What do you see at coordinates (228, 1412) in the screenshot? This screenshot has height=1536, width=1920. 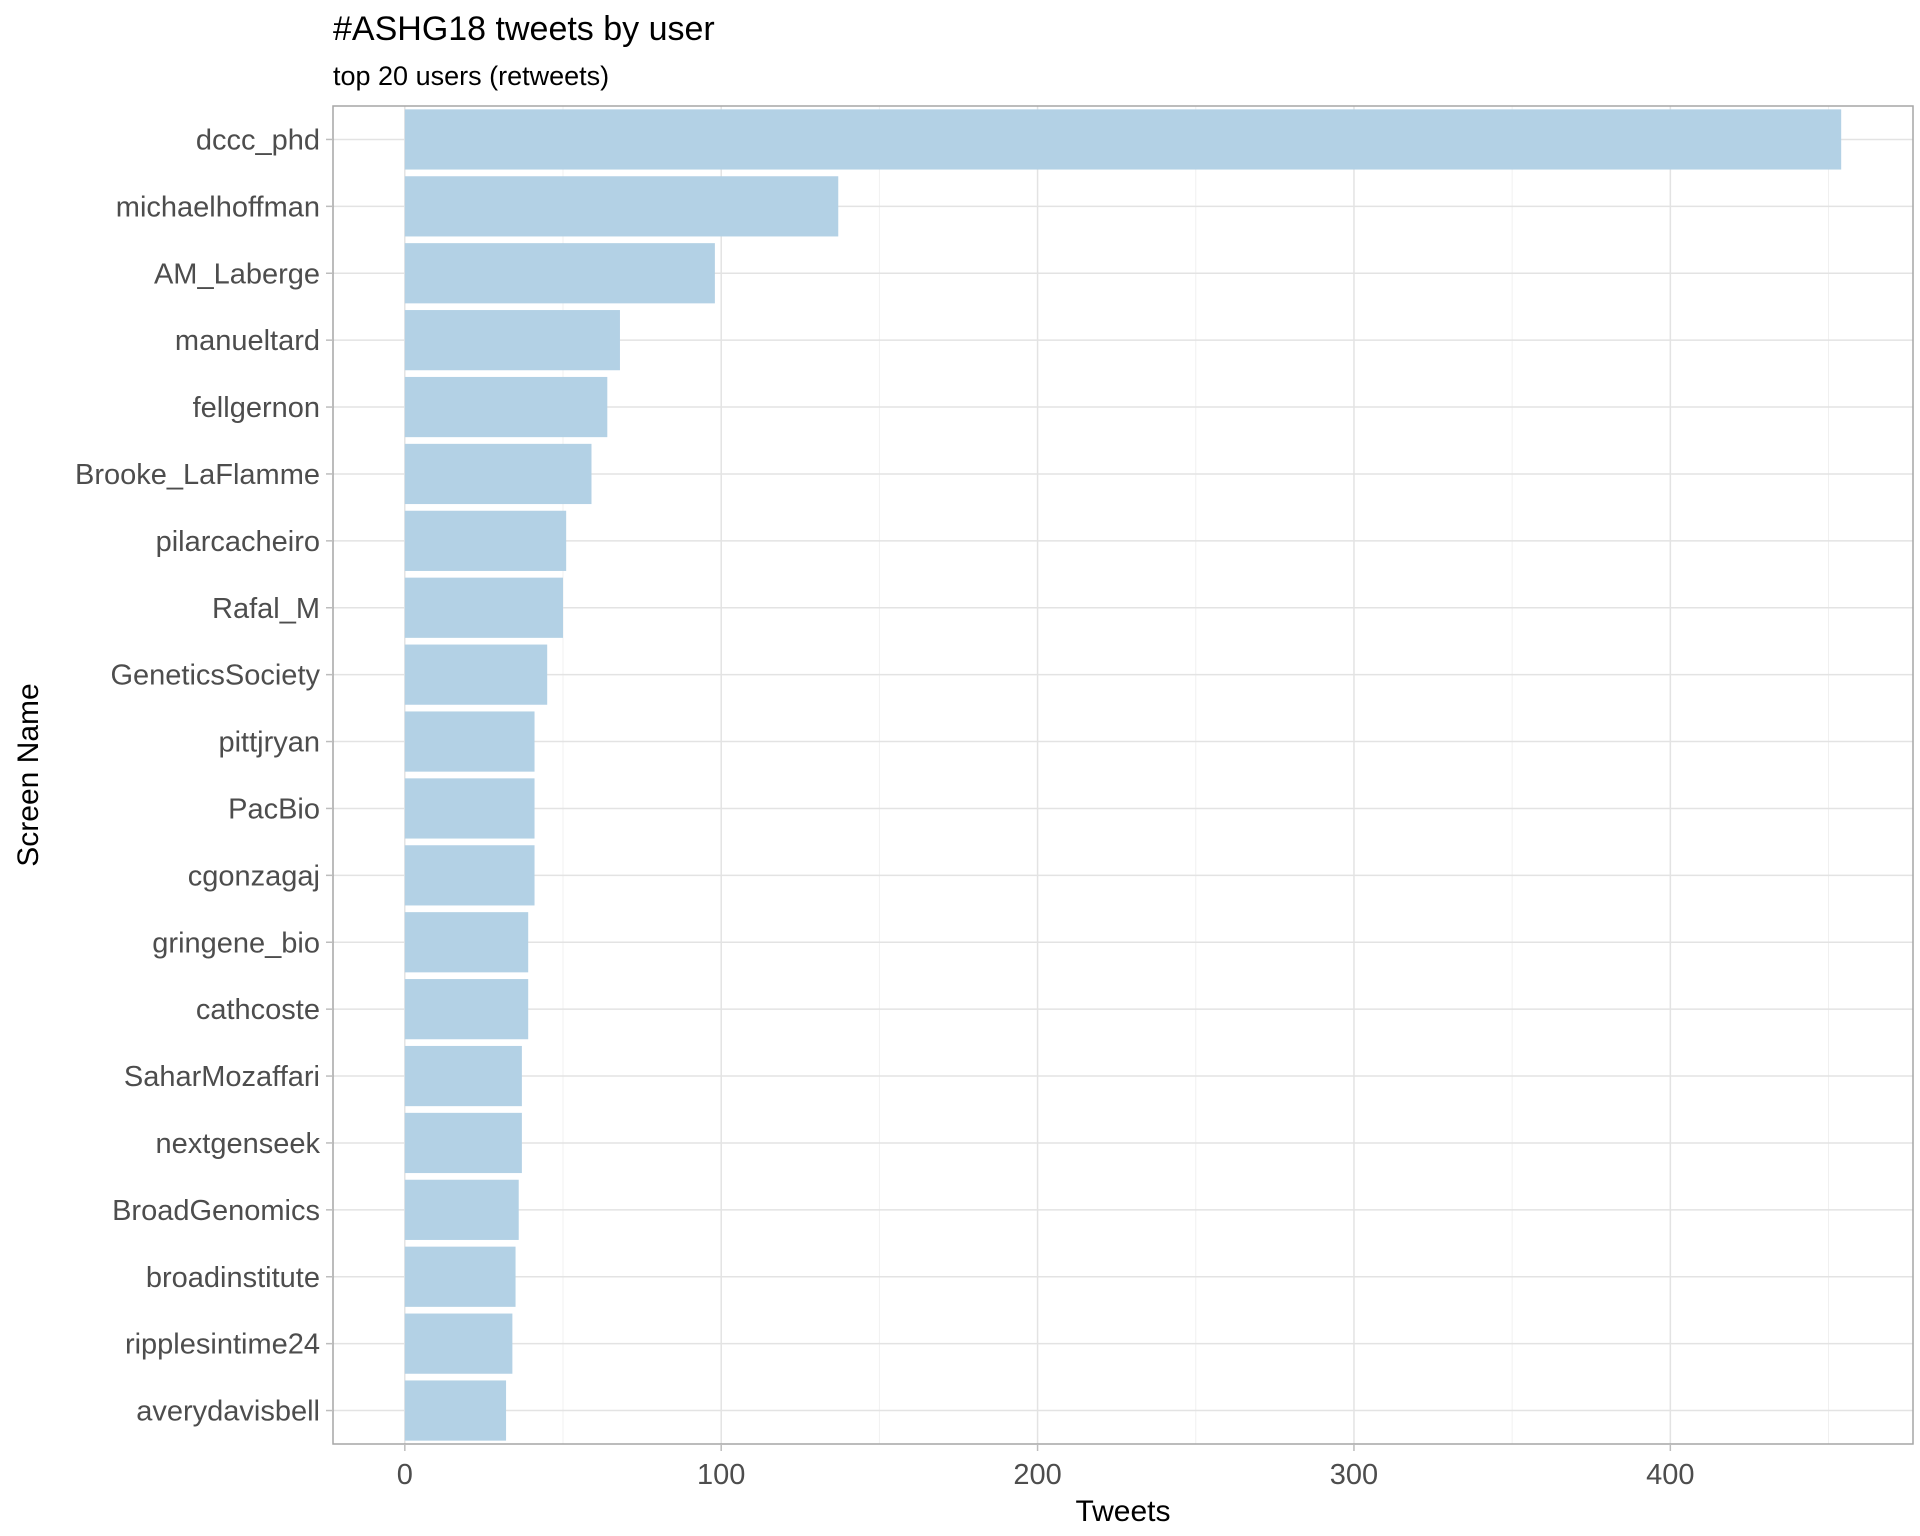 I see `y-tick-label: averydavisbell` at bounding box center [228, 1412].